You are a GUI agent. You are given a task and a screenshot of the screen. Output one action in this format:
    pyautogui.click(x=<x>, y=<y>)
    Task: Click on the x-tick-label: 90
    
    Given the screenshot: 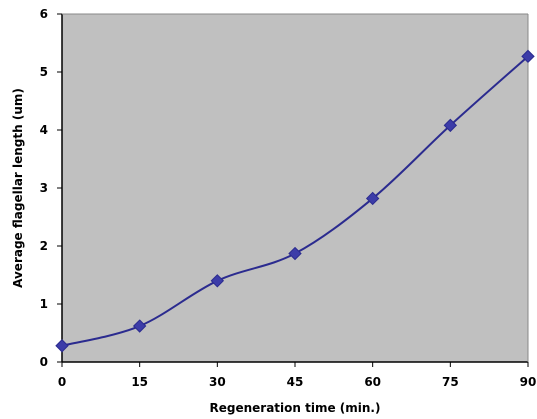 What is the action you would take?
    pyautogui.click(x=528, y=382)
    